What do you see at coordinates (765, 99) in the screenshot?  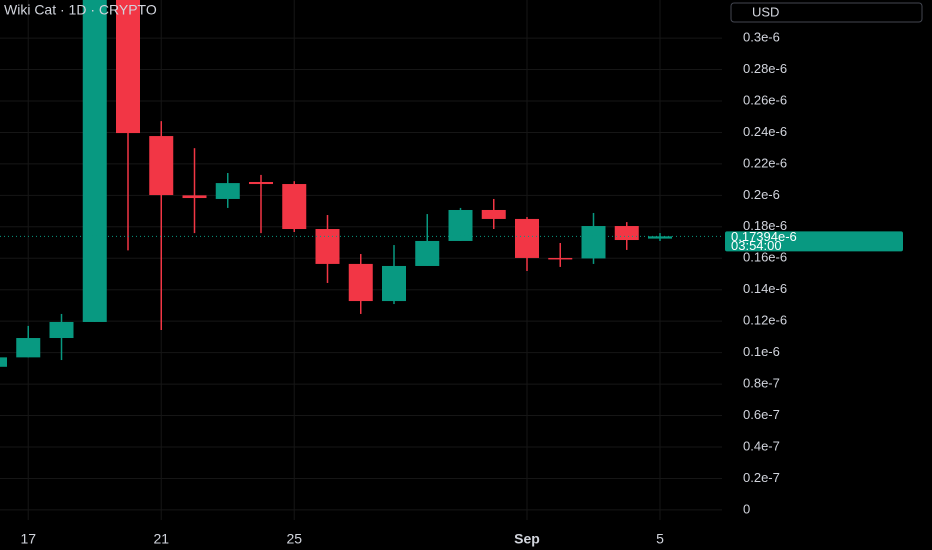 I see `y-tick-label: 0.26e-6` at bounding box center [765, 99].